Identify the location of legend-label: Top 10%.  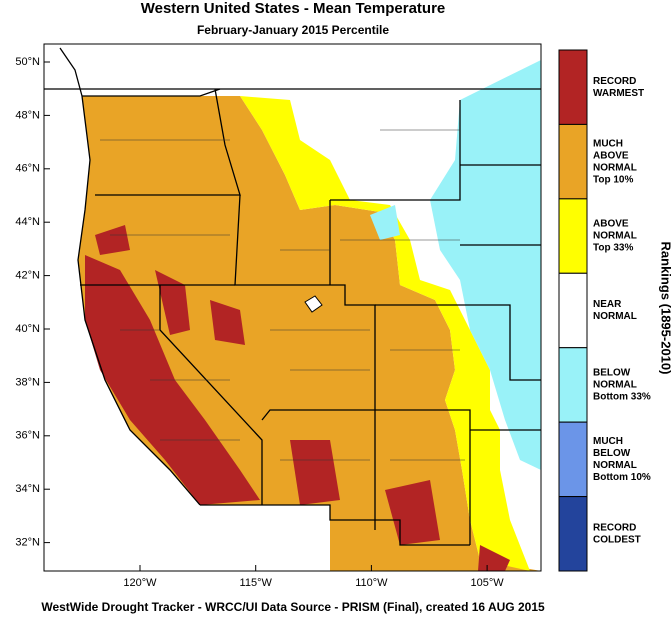
(613, 179).